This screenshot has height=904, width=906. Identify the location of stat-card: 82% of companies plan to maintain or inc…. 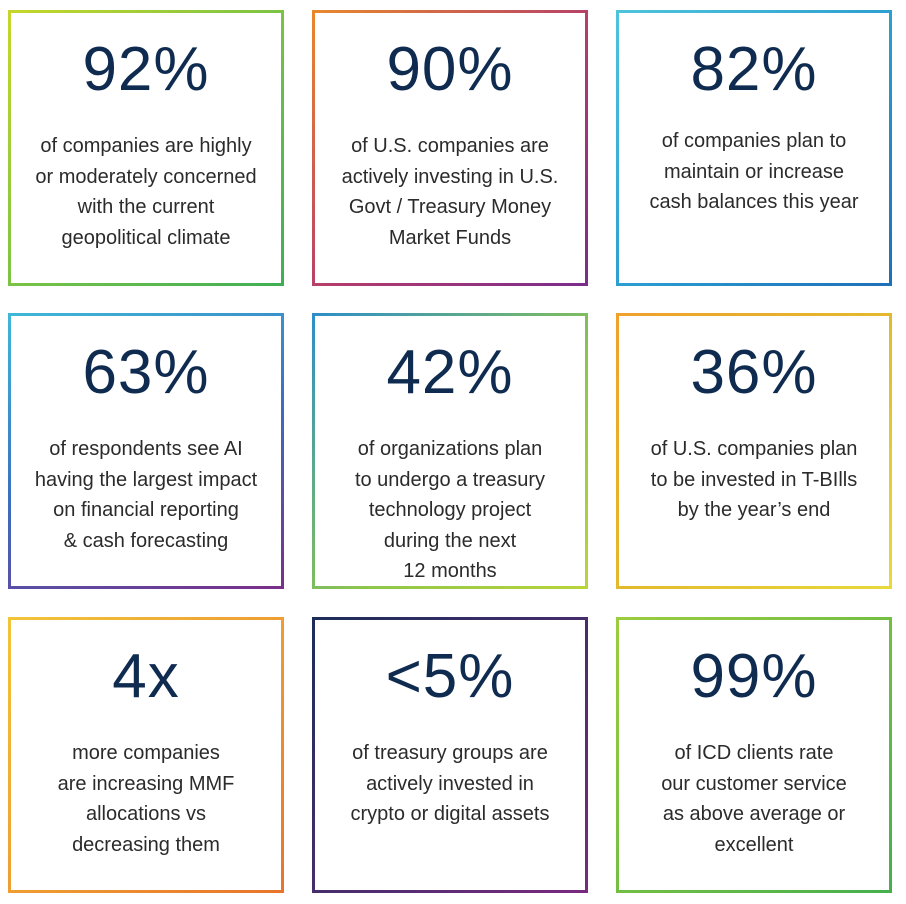
(754, 148).